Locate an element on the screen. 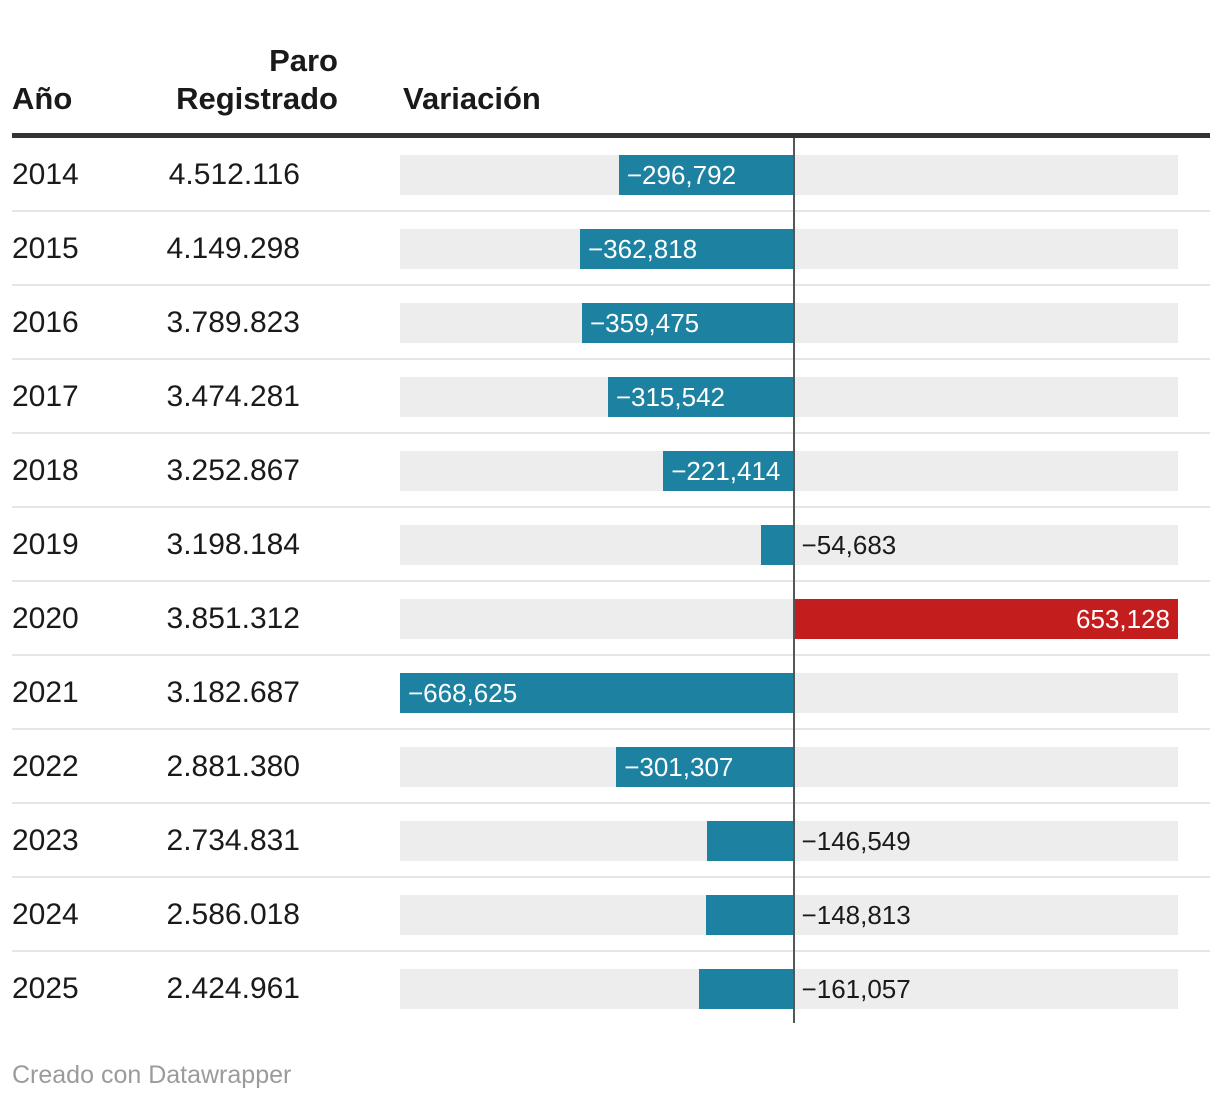 This screenshot has width=1220, height=1100. paro-registrado-cell: 2.586.018 is located at coordinates (233, 914).